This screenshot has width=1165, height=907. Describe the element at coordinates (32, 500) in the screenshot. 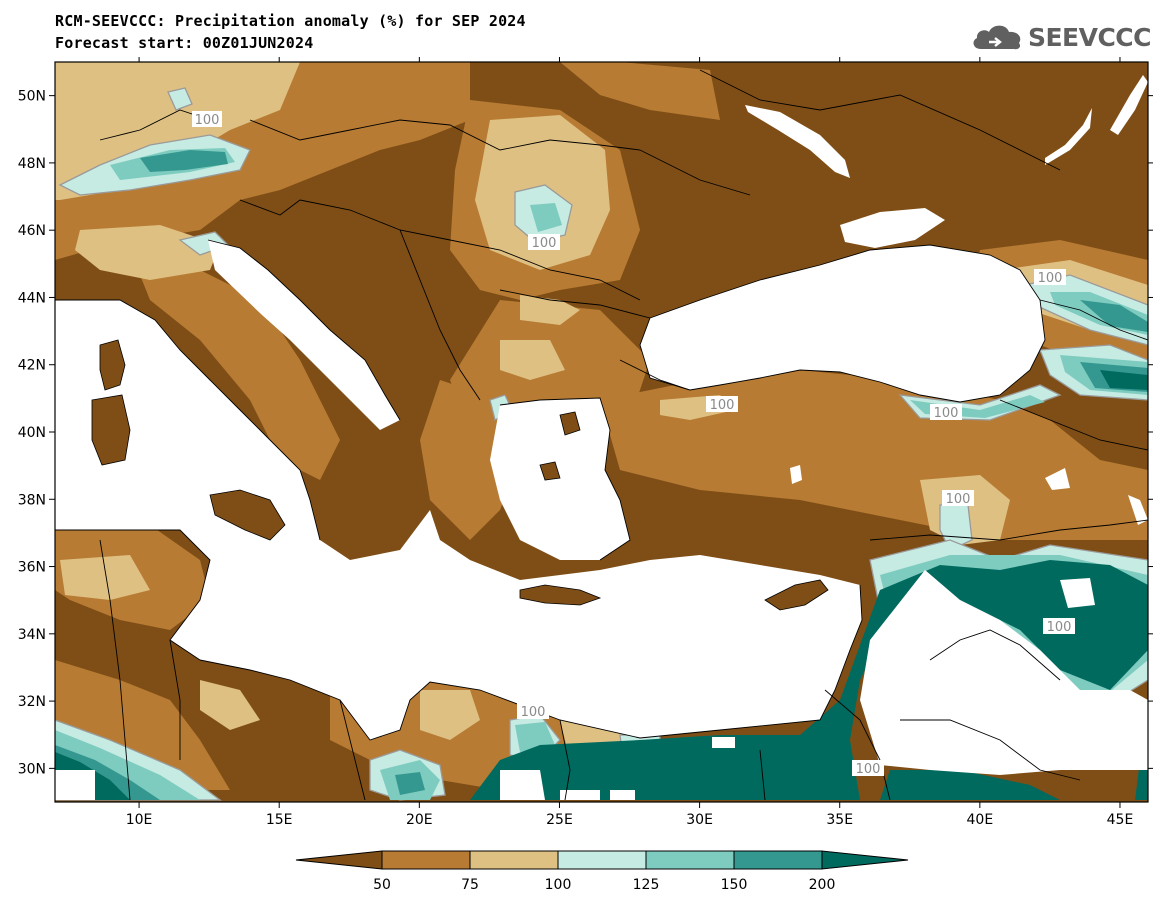

I see `y-tick-label: 38N` at that location.